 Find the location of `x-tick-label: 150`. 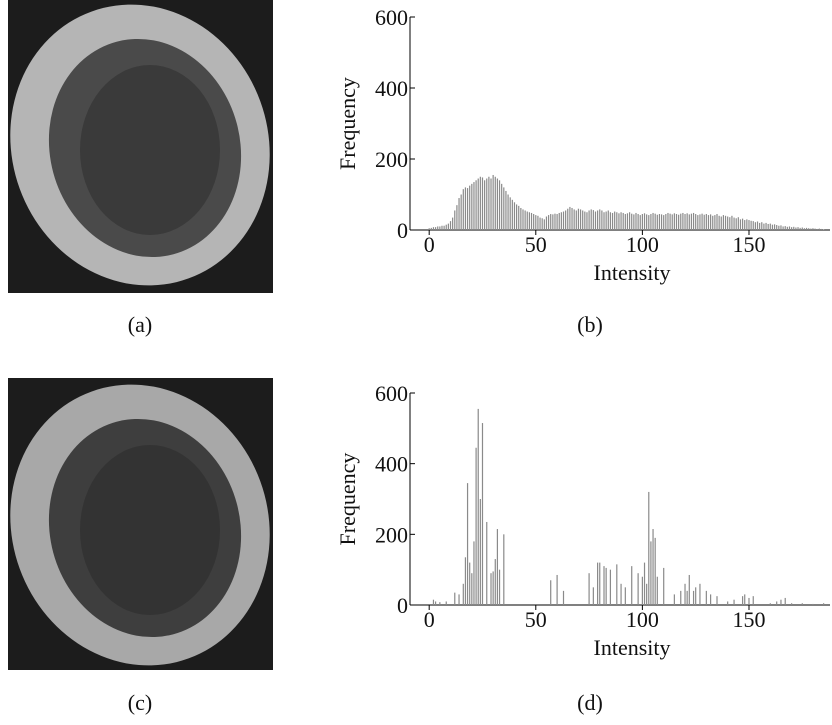

x-tick-label: 150 is located at coordinates (748, 244).